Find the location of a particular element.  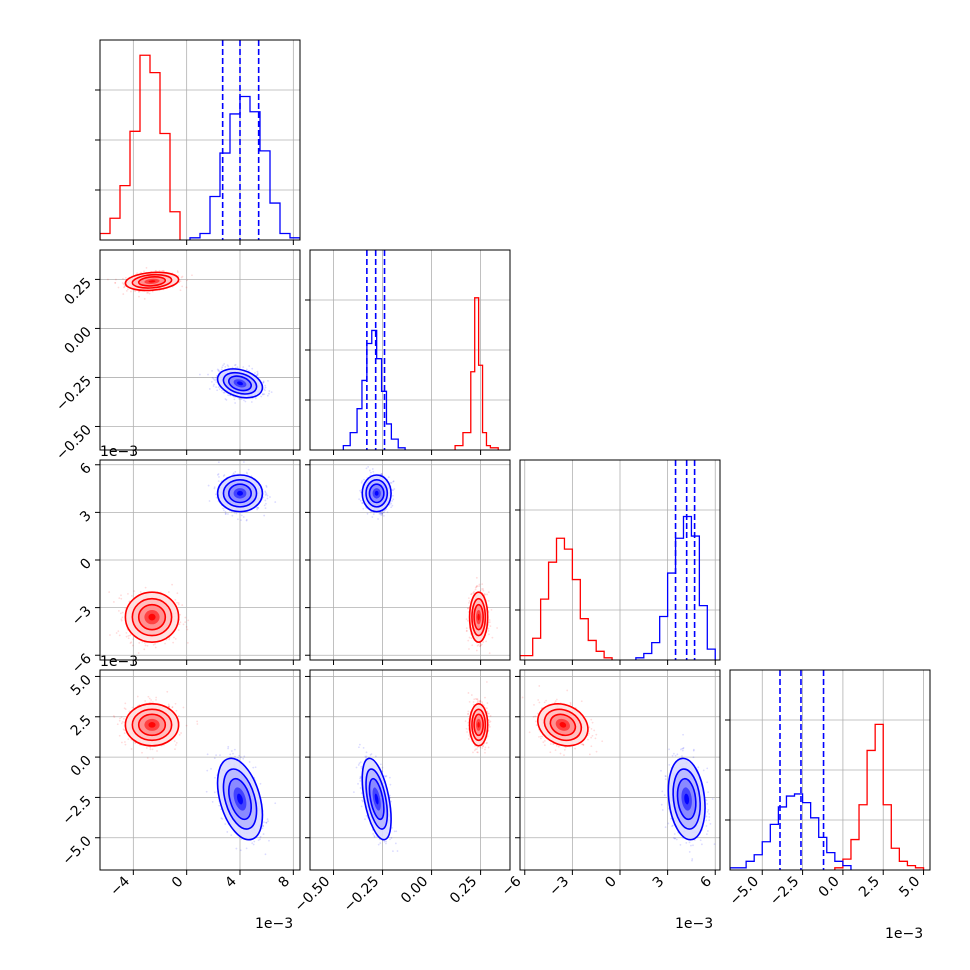

histogram-red is located at coordinates (140, 147).